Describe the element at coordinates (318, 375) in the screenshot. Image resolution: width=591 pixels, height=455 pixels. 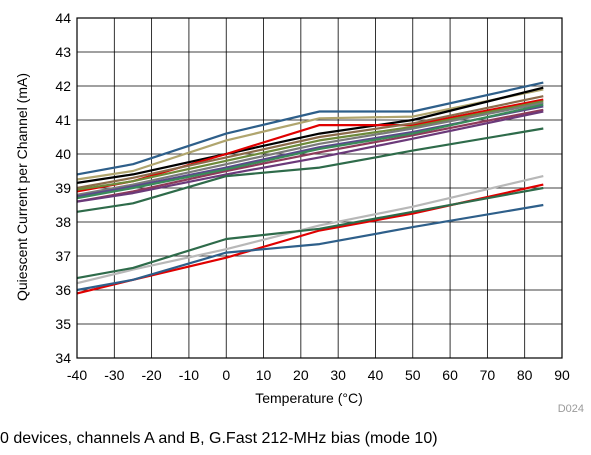
I see `x-tick-labels: -40 -30 -20 -10 0 10 20 30 40 50 60 70 80 90` at that location.